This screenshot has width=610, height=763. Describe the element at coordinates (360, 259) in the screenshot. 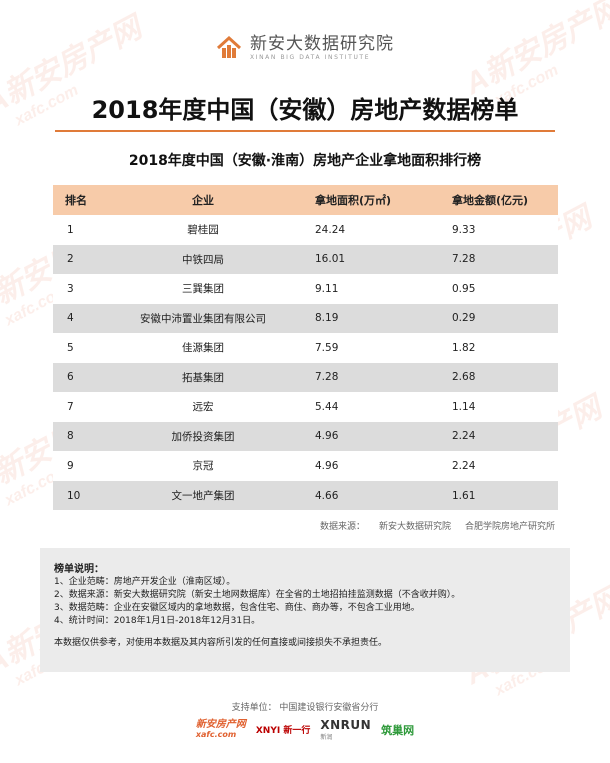

I see `area-cell: 16.01` at that location.